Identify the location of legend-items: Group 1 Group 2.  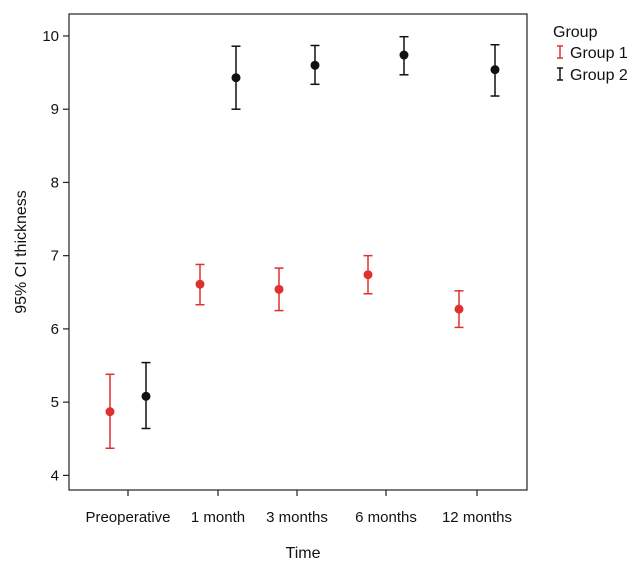
(592, 64).